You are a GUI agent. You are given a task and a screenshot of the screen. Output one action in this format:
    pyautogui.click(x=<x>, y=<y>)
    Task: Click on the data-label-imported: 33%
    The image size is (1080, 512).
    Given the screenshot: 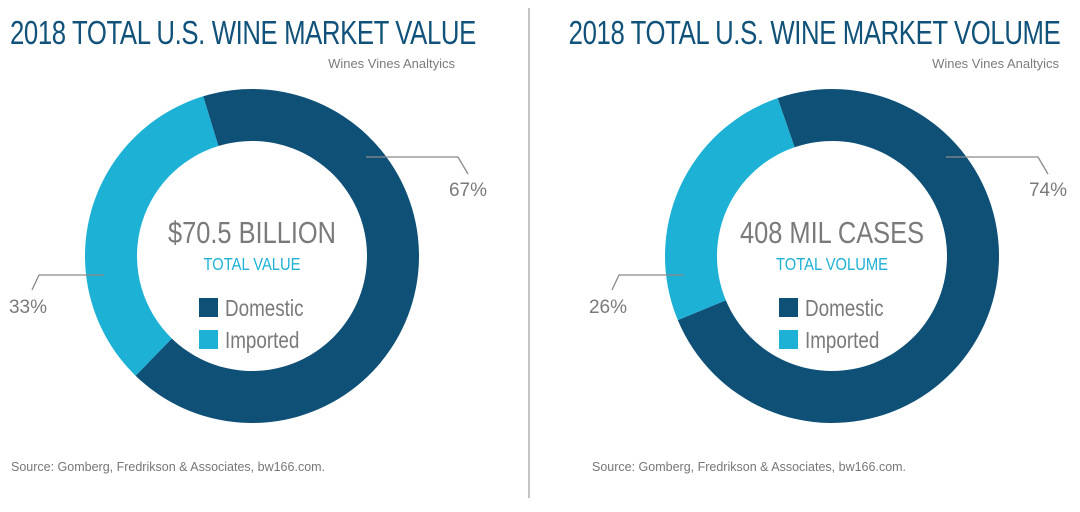 What is the action you would take?
    pyautogui.click(x=28, y=307)
    